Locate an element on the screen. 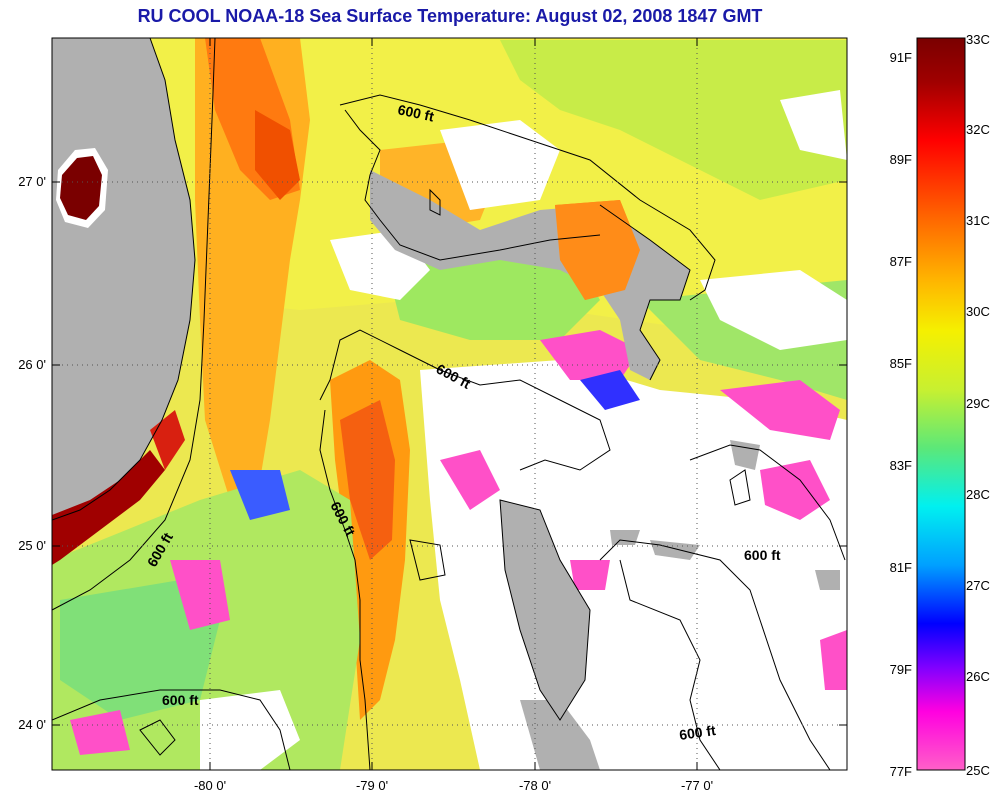  lat-label: 27 0' is located at coordinates (32, 181).